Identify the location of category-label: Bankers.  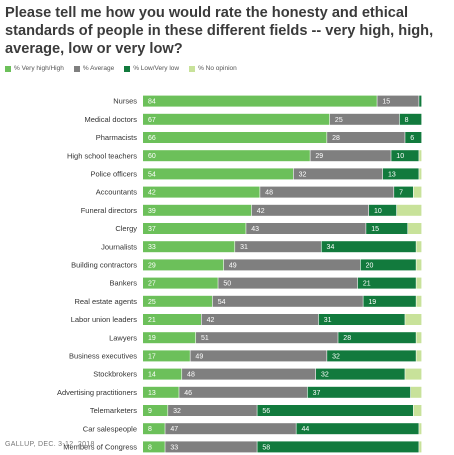
(123, 283).